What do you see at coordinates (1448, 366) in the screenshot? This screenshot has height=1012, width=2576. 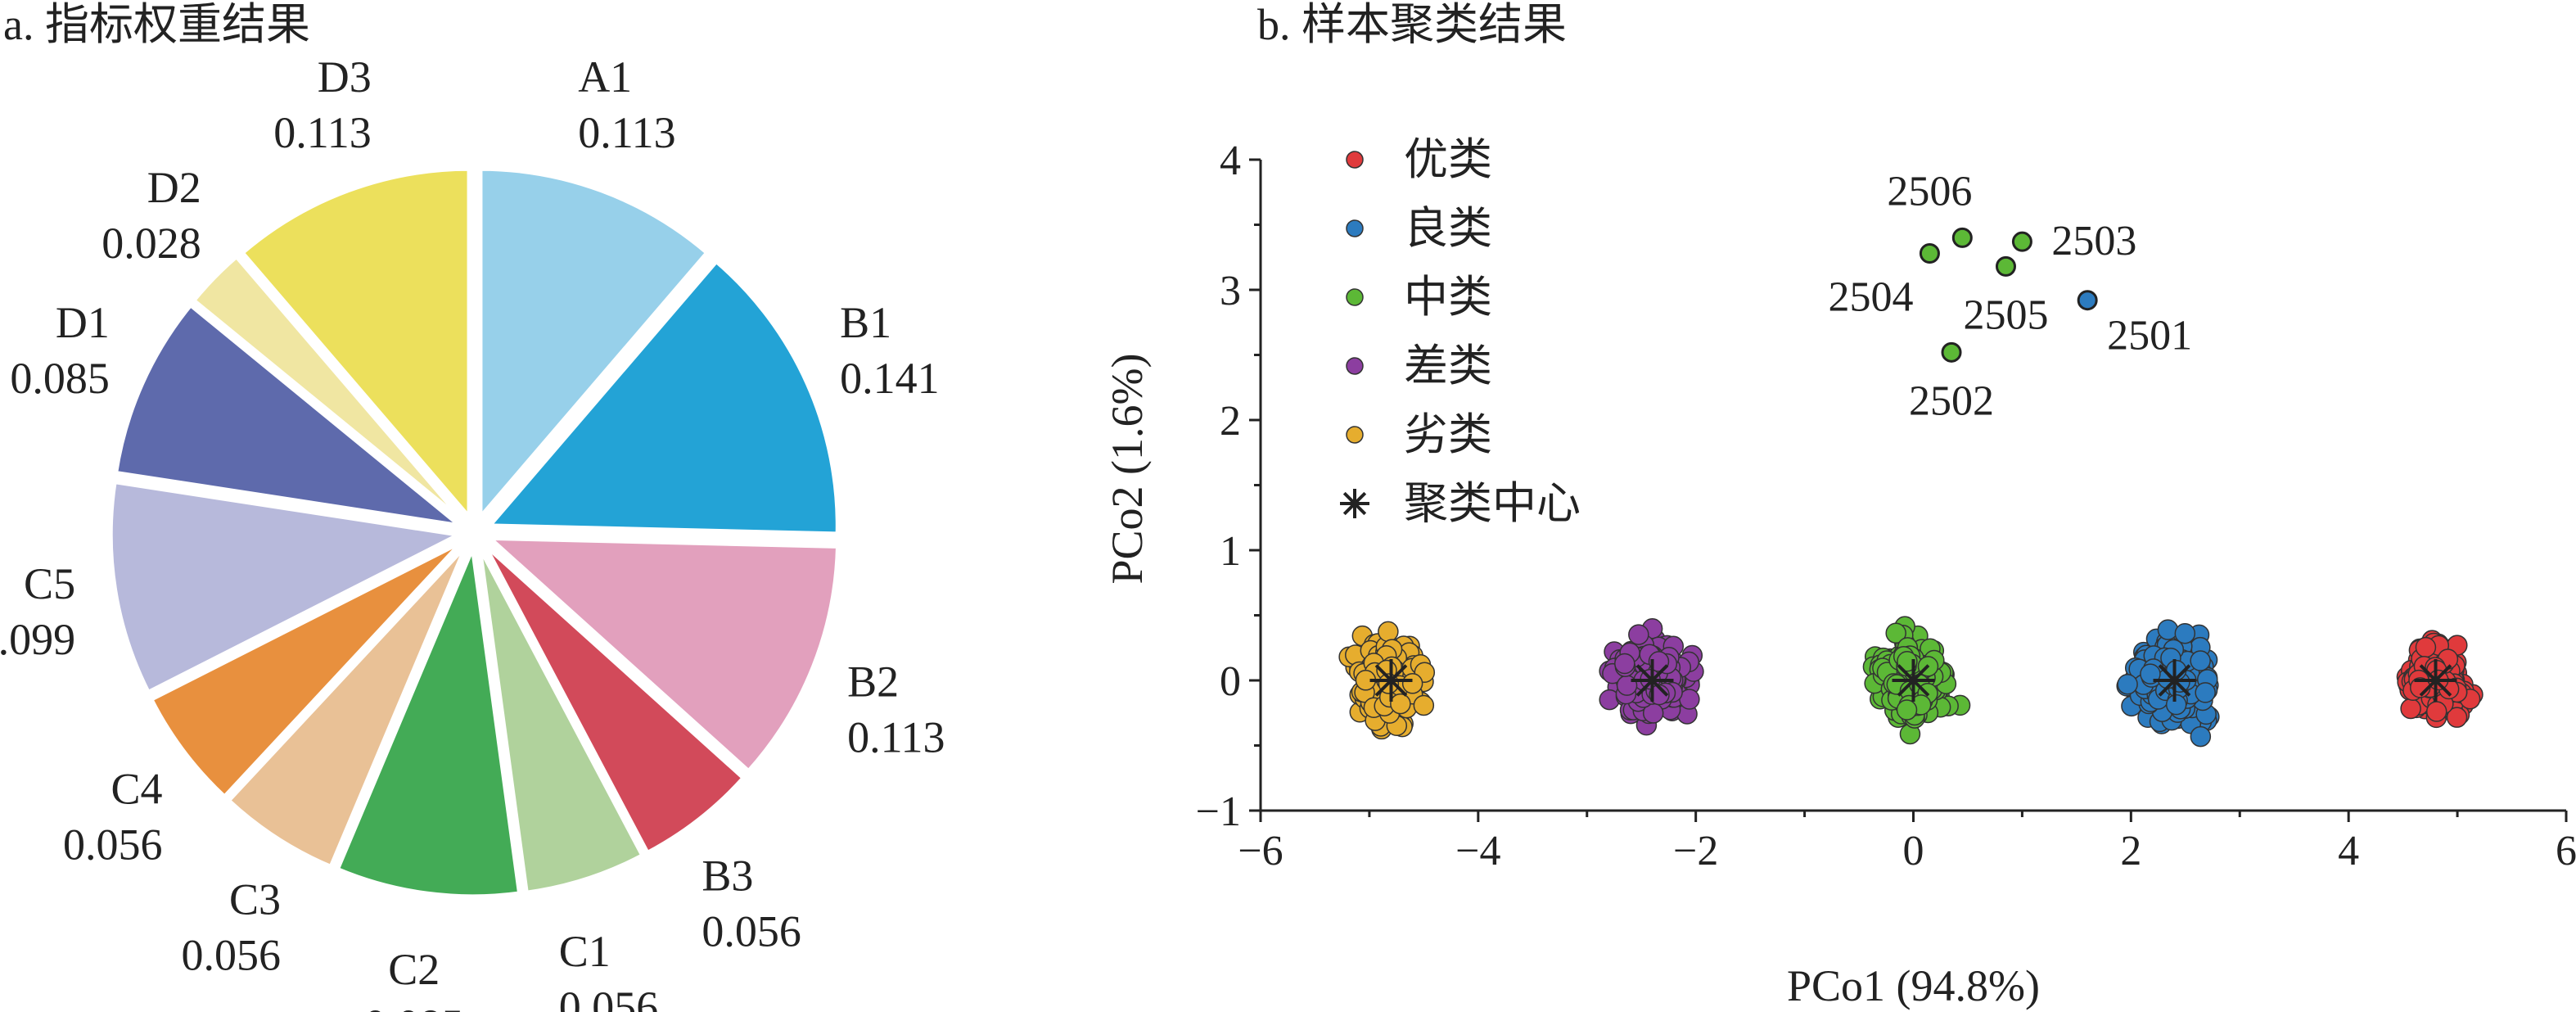 I see `legend-label: 差类` at bounding box center [1448, 366].